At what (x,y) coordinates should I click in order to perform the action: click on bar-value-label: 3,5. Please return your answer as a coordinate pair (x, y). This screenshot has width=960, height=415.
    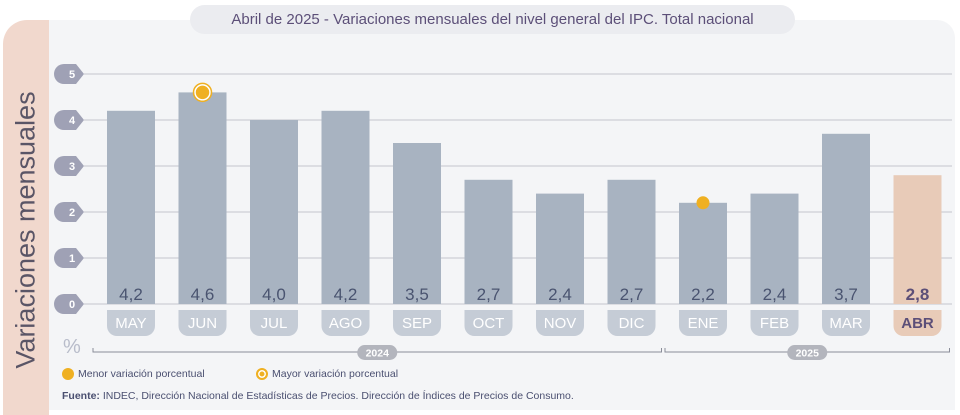
    Looking at the image, I should click on (417, 294).